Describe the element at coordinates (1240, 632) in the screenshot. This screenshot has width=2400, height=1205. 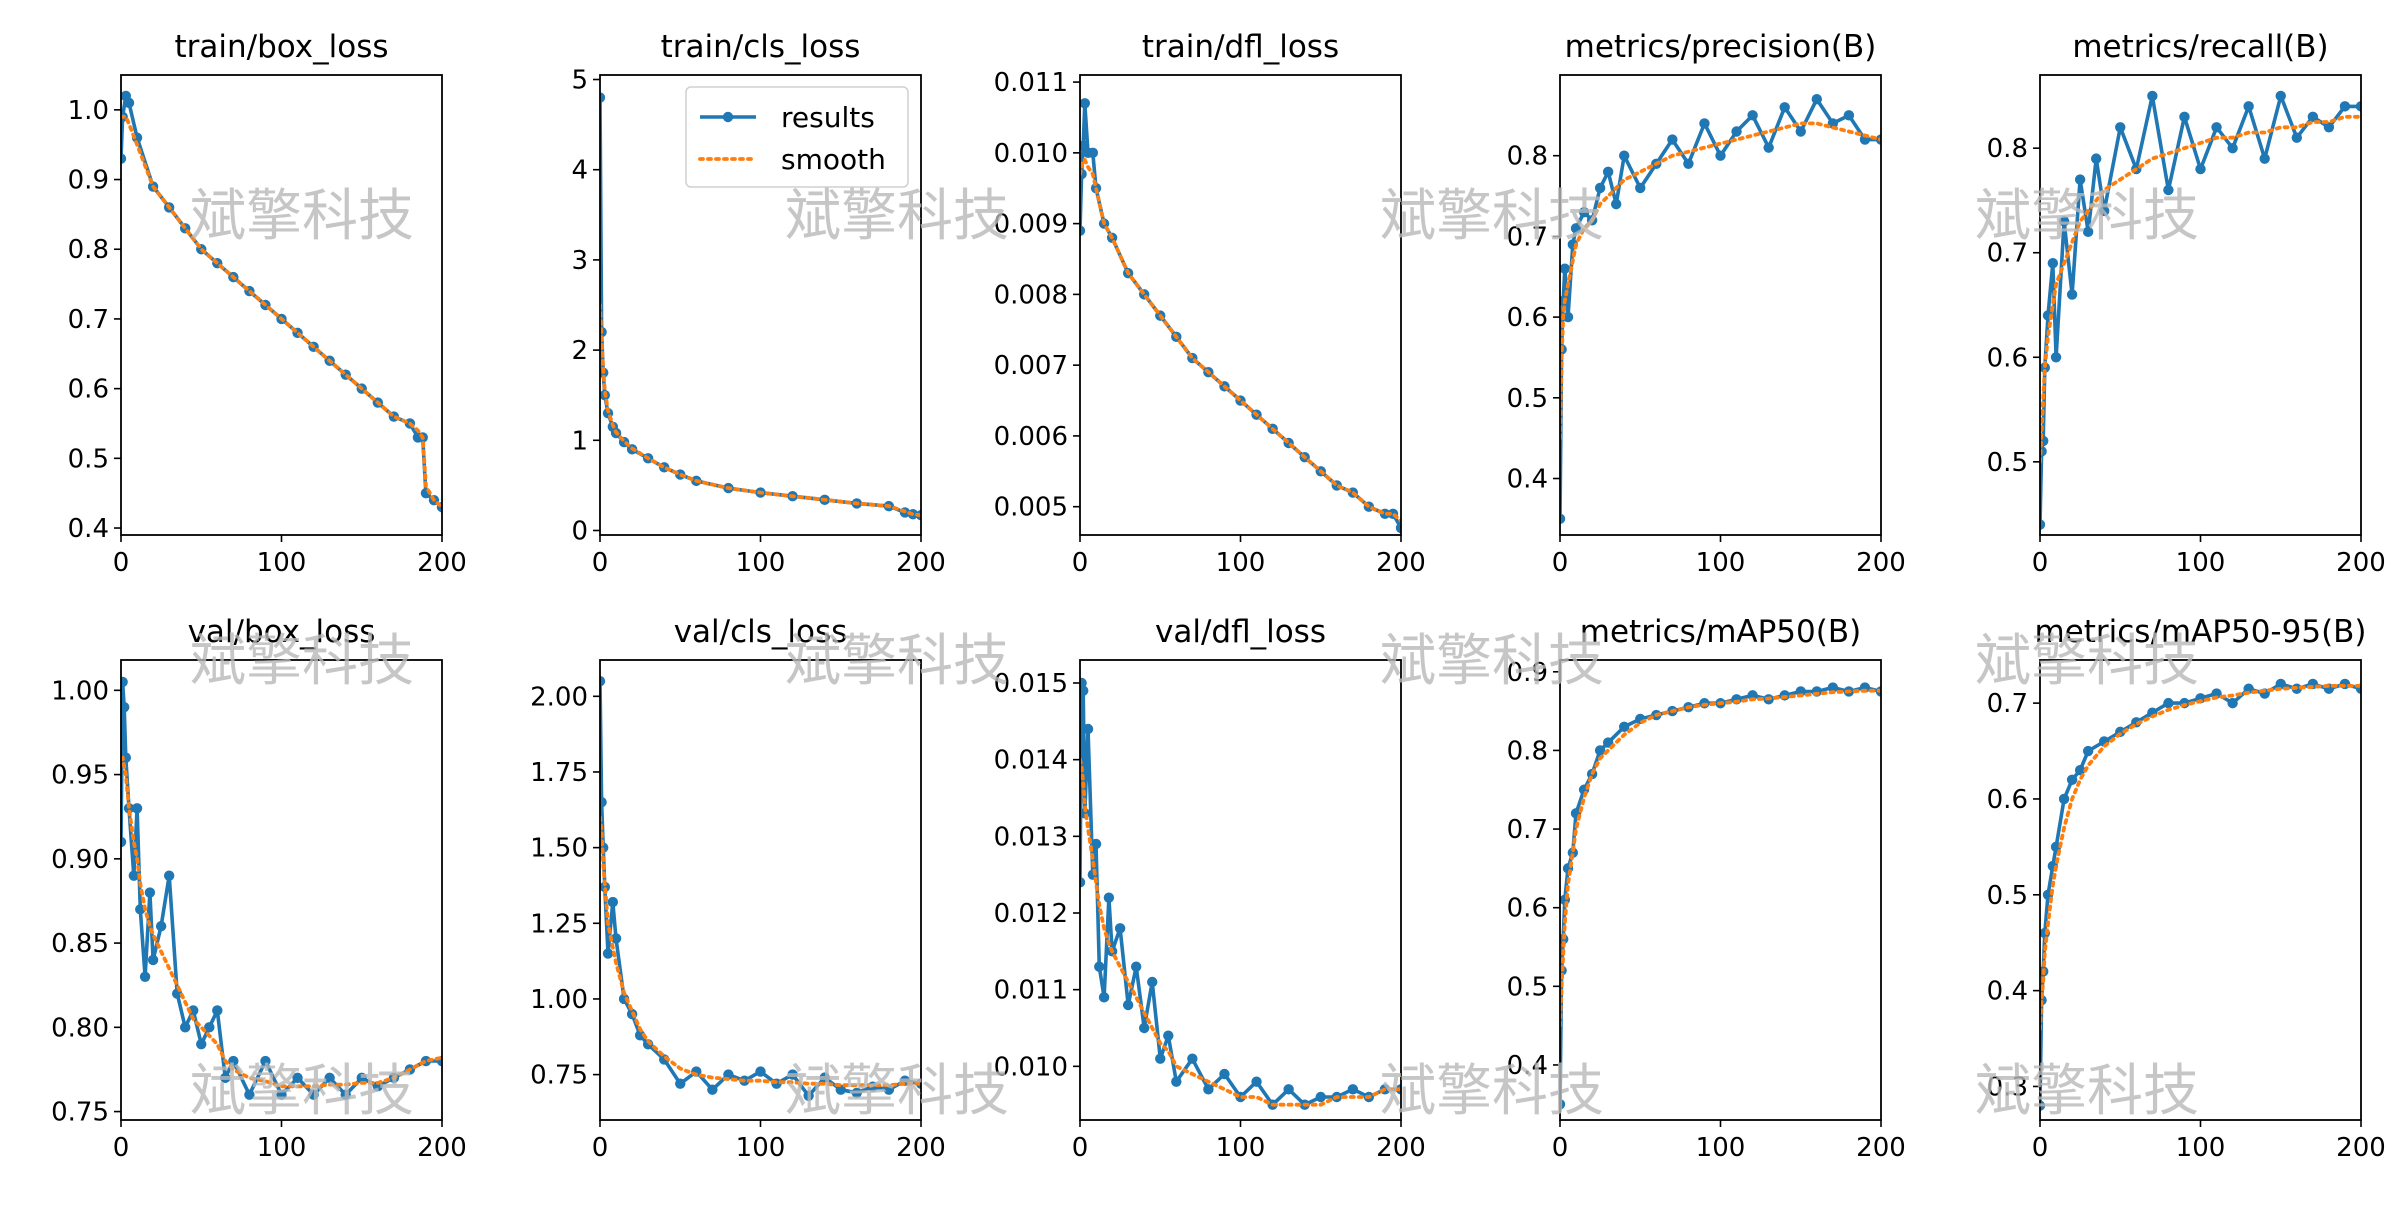
I see `subplot-title: val/dfl_loss` at that location.